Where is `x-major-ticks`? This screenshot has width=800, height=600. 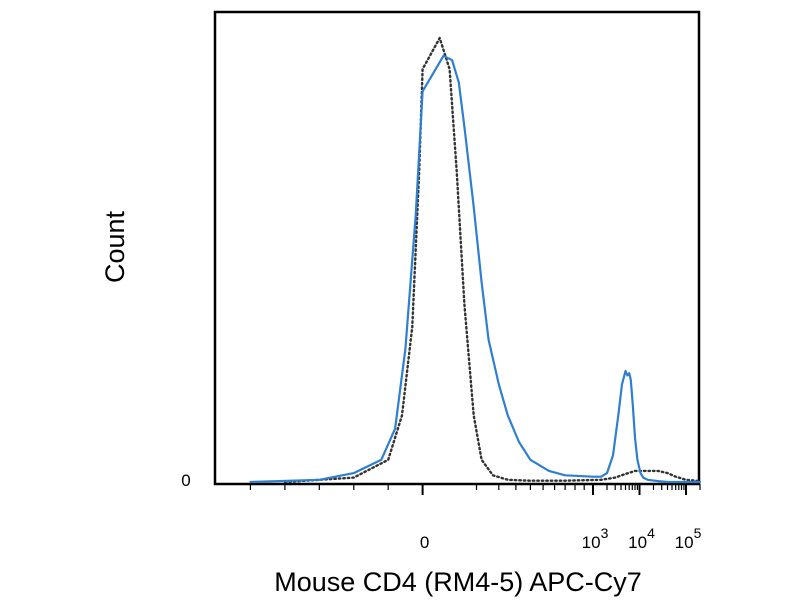
x-major-ticks is located at coordinates (554, 489).